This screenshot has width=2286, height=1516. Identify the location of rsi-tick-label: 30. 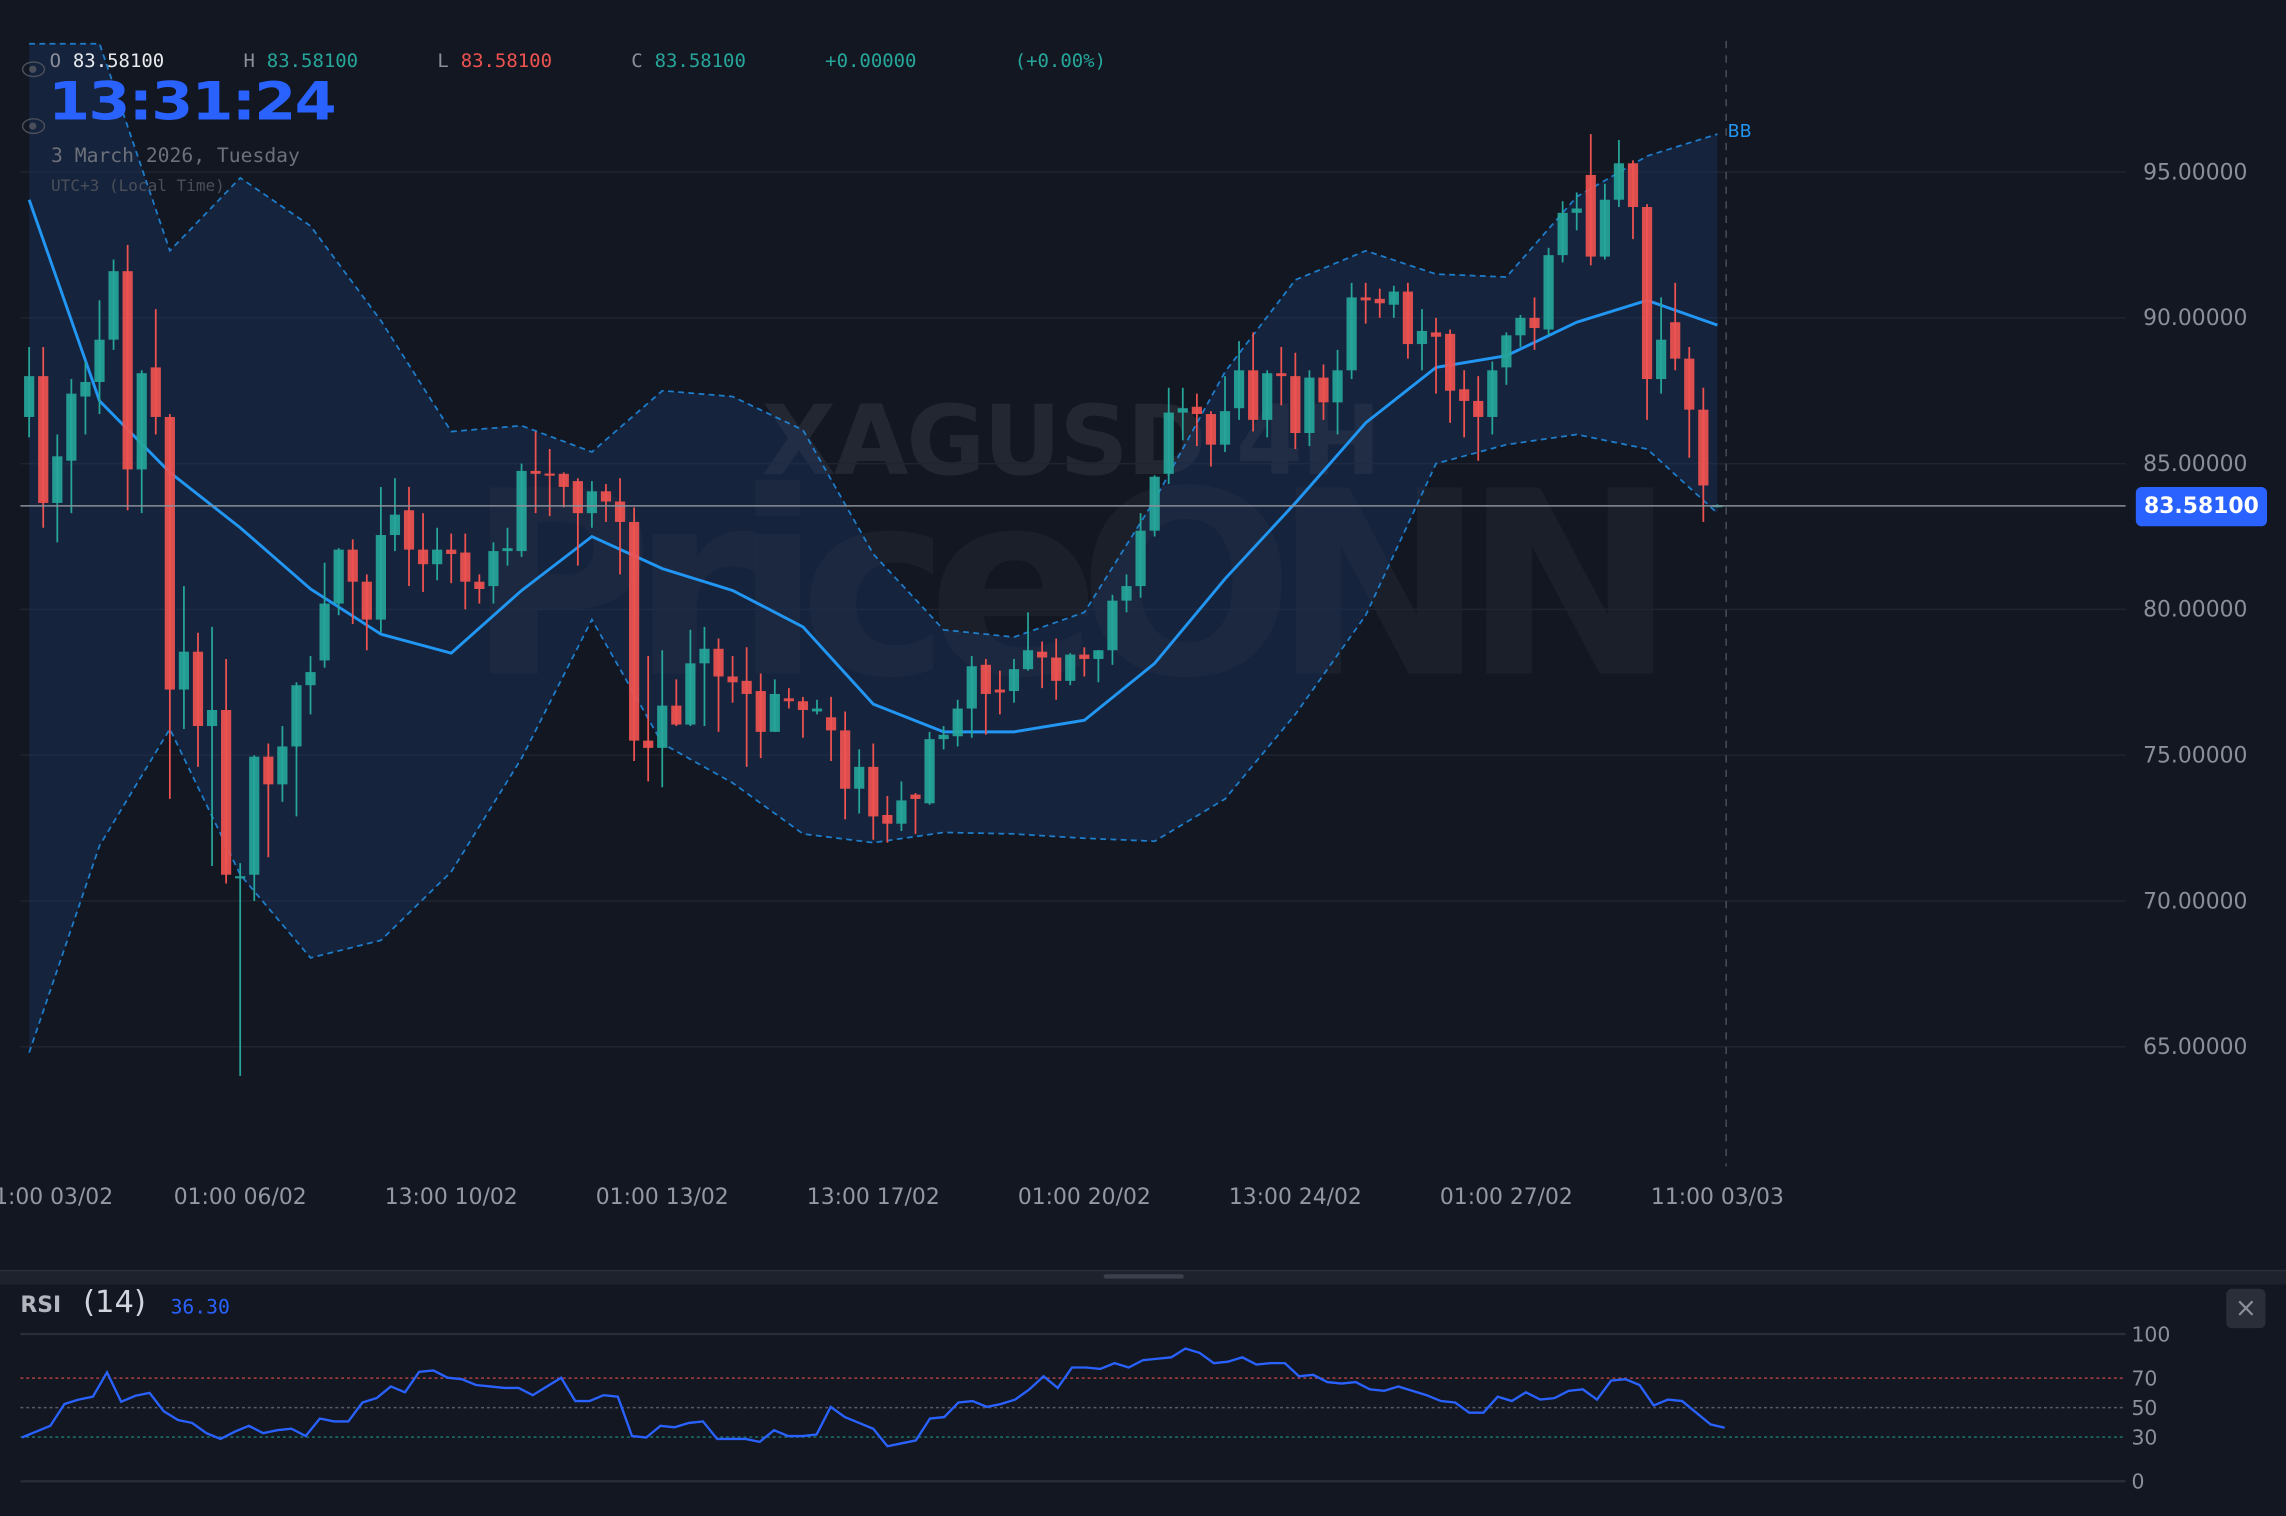
(2144, 1437).